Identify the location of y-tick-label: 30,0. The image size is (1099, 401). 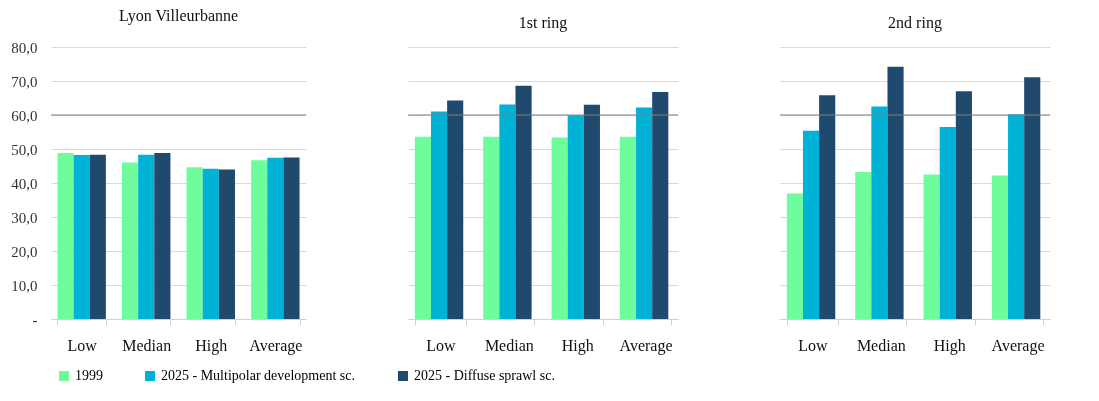
(24, 217).